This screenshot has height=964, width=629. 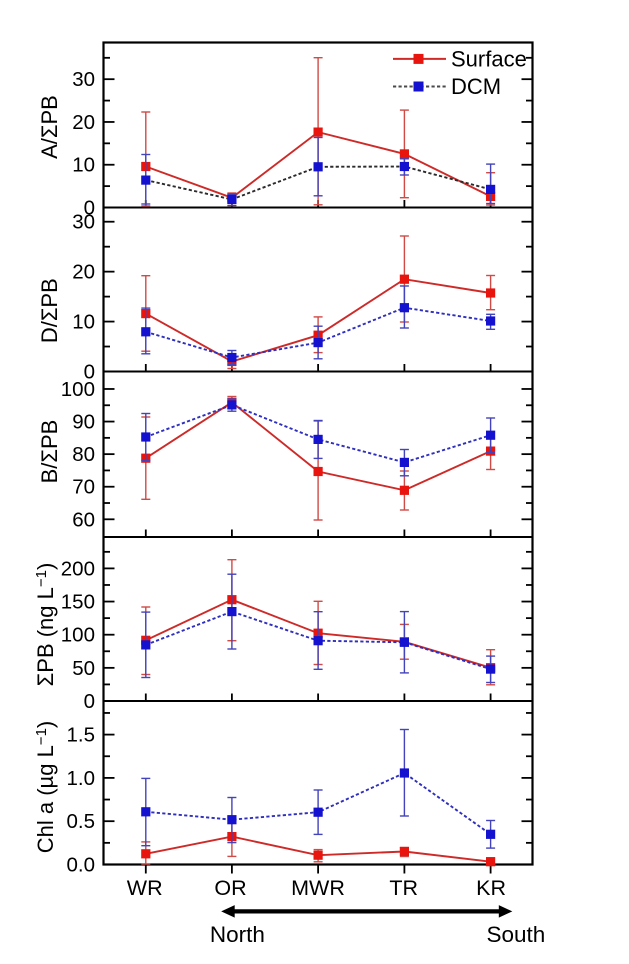 I want to click on svg-text: Surface, so click(x=489, y=58).